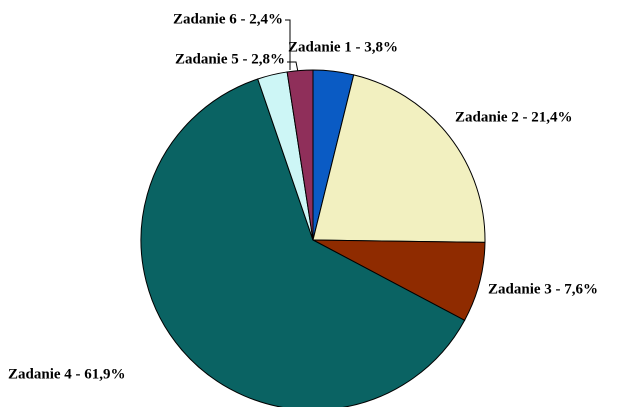 This screenshot has height=407, width=644. Describe the element at coordinates (543, 289) in the screenshot. I see `slice-label: Zadanie 3 - 7,6%` at that location.